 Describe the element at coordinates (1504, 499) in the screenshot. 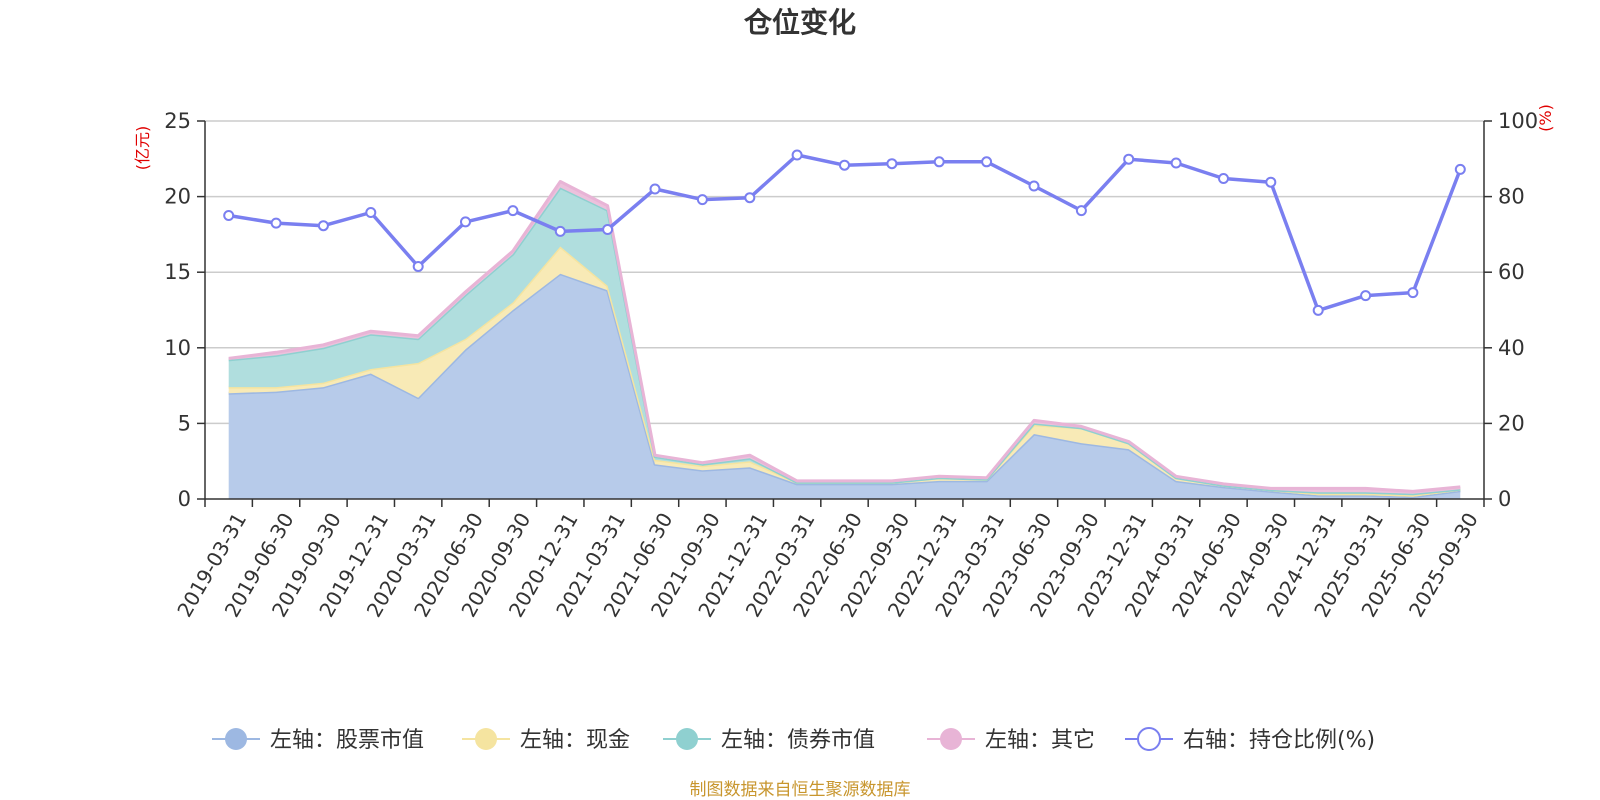

I see `right-axis-tick-label: 0` at that location.